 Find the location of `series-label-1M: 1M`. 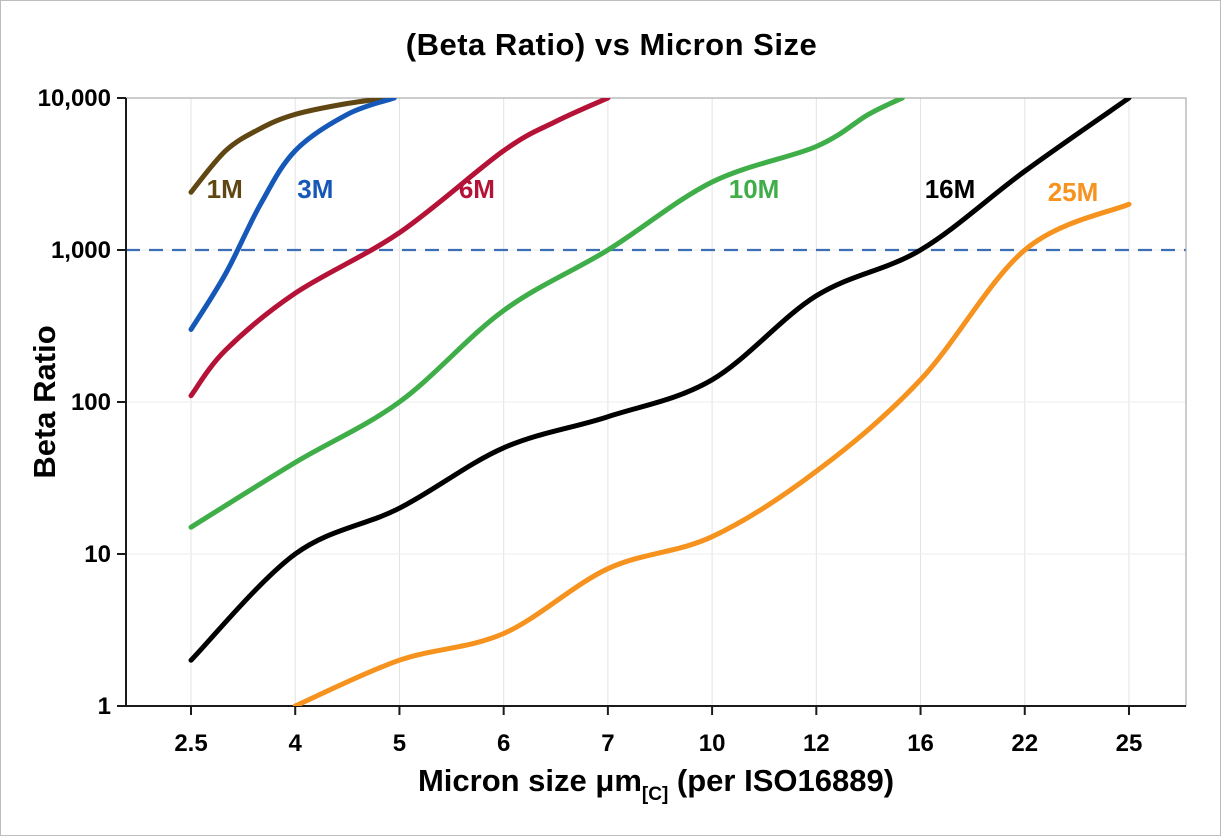

series-label-1M: 1M is located at coordinates (225, 189).